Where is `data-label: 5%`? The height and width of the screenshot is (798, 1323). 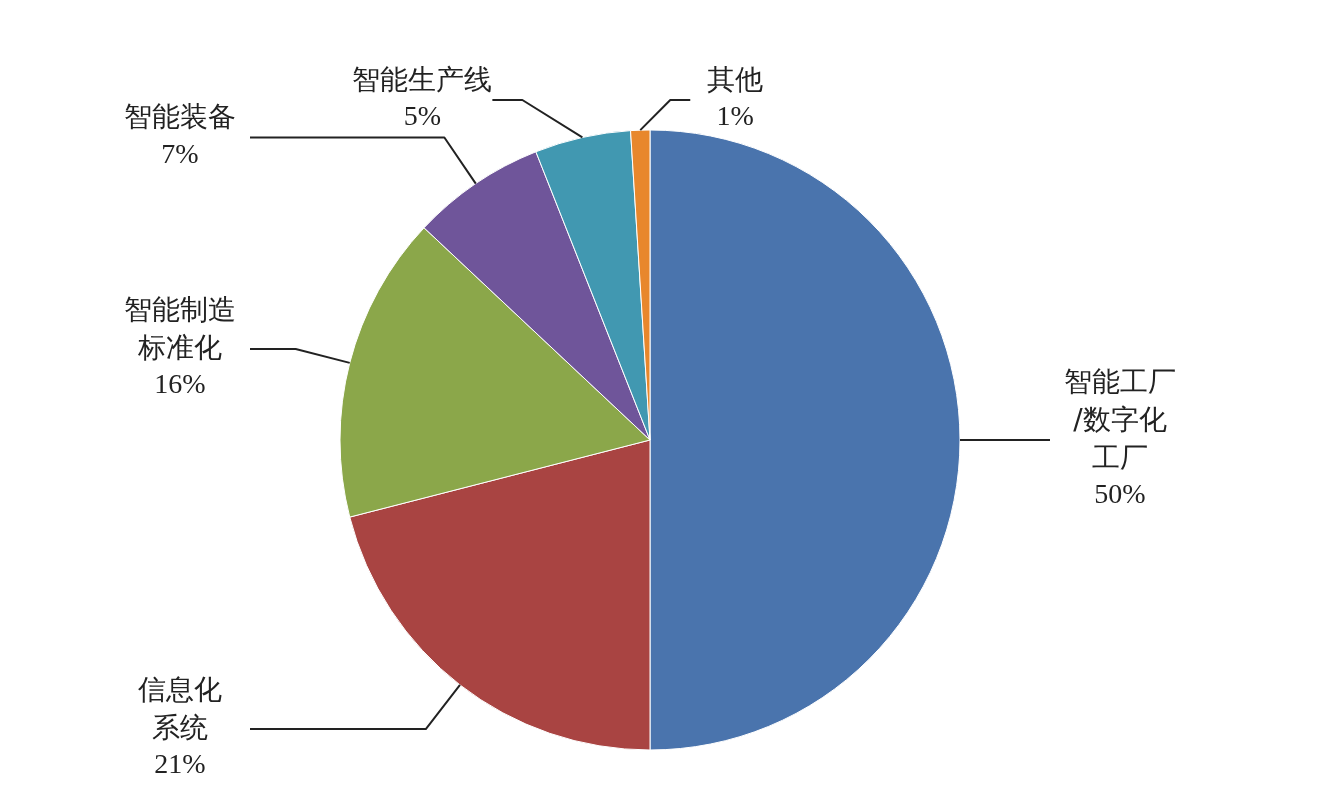 data-label: 5% is located at coordinates (422, 116).